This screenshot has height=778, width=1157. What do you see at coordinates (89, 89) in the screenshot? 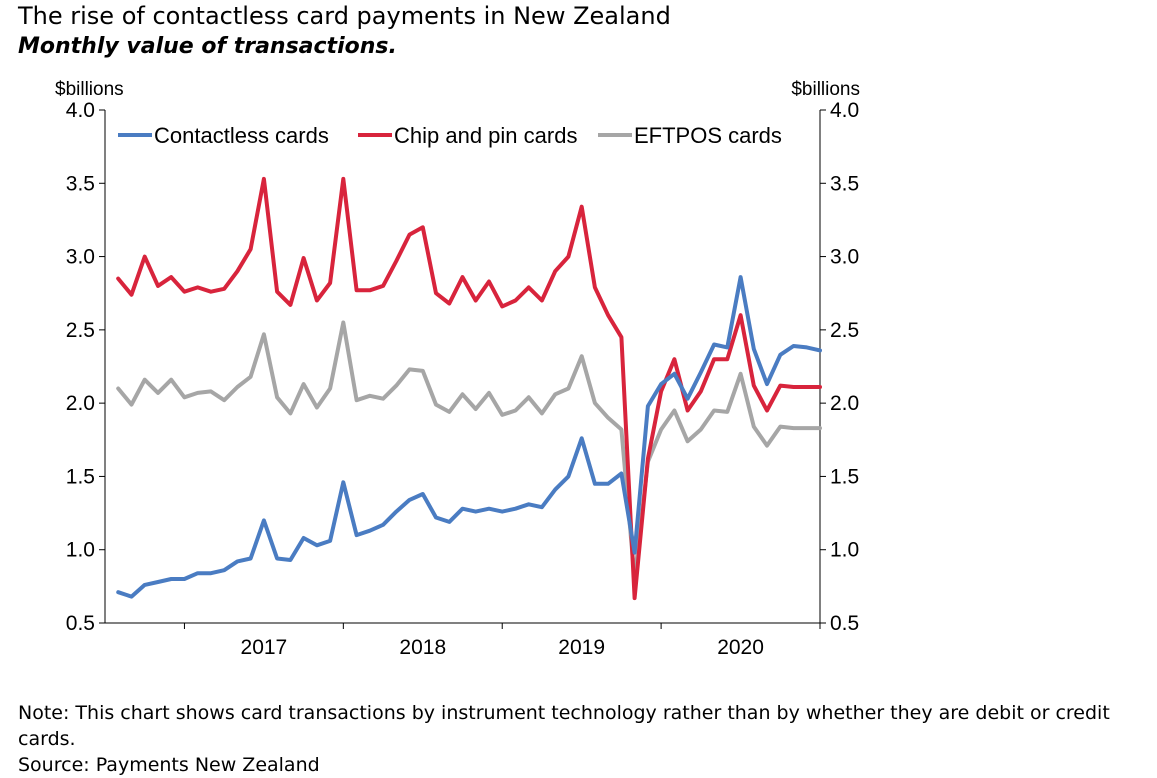
I see `y-axis-unit-left: $billions` at bounding box center [89, 89].